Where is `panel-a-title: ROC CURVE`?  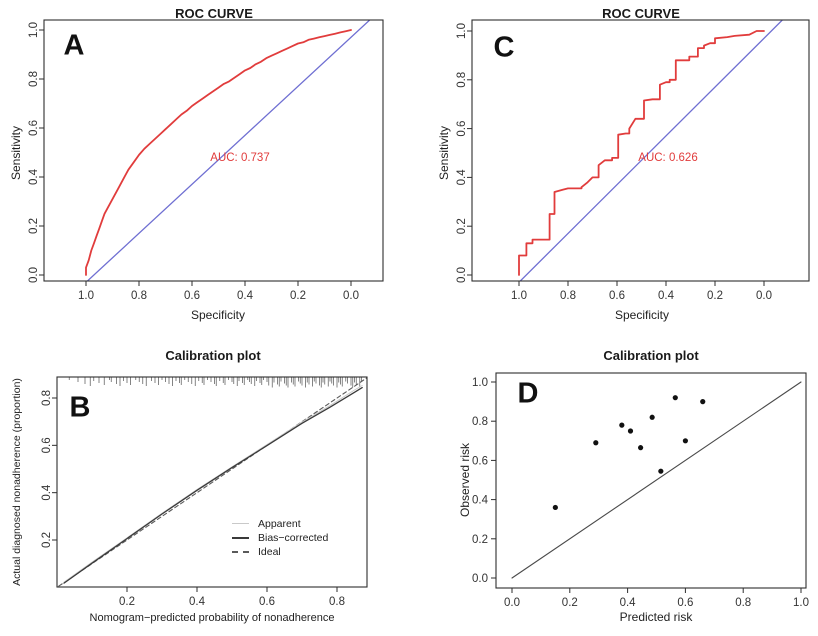 panel-a-title: ROC CURVE is located at coordinates (214, 13).